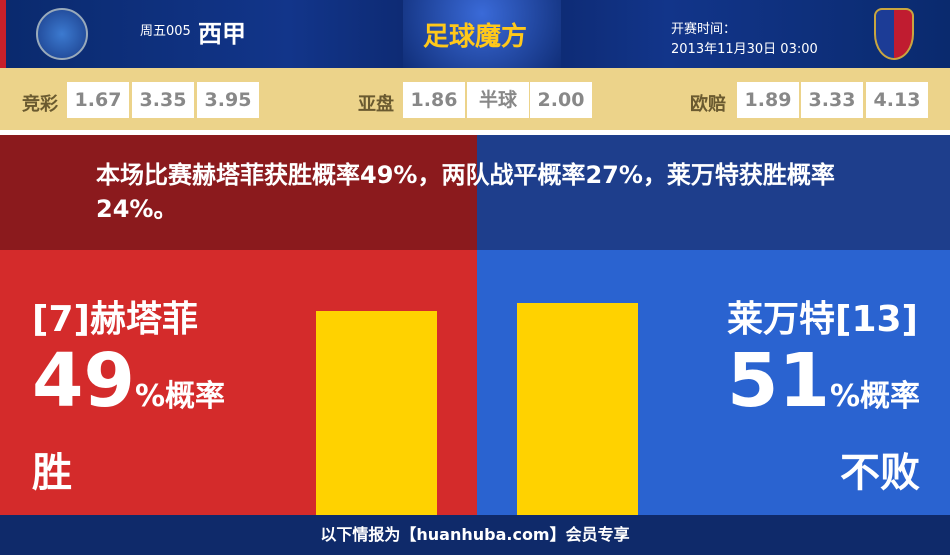 This screenshot has height=555, width=950. What do you see at coordinates (376, 413) in the screenshot?
I see `home-probability-bar` at bounding box center [376, 413].